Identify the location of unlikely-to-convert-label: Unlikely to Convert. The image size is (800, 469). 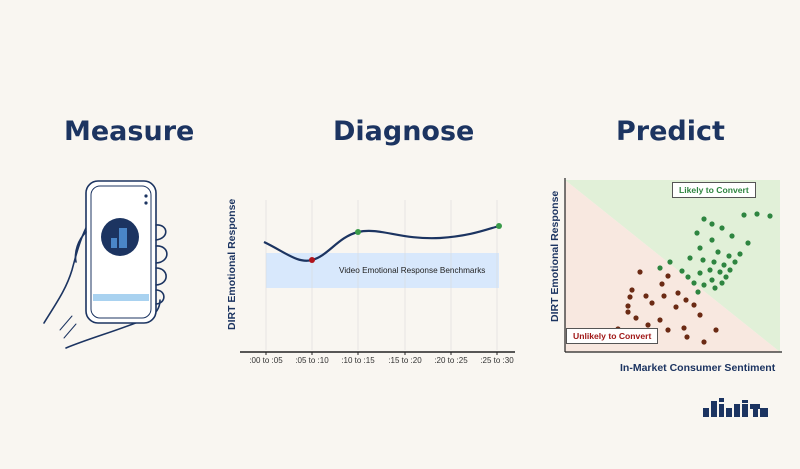
(612, 336).